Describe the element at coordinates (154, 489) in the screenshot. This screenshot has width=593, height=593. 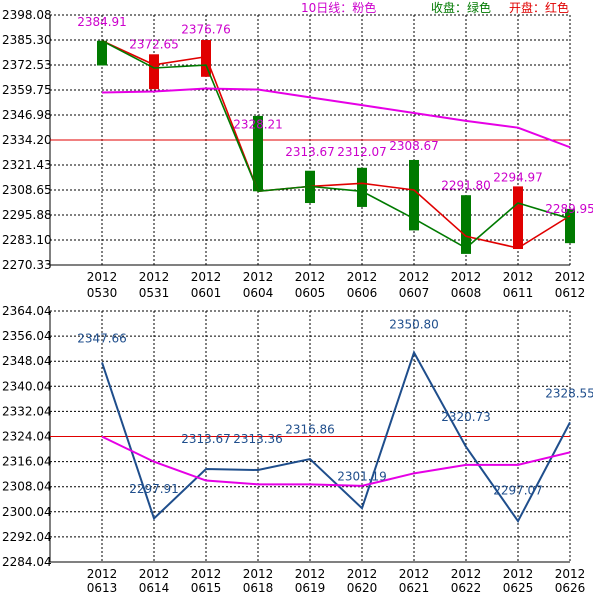
I see `data-label: 2297.91` at that location.